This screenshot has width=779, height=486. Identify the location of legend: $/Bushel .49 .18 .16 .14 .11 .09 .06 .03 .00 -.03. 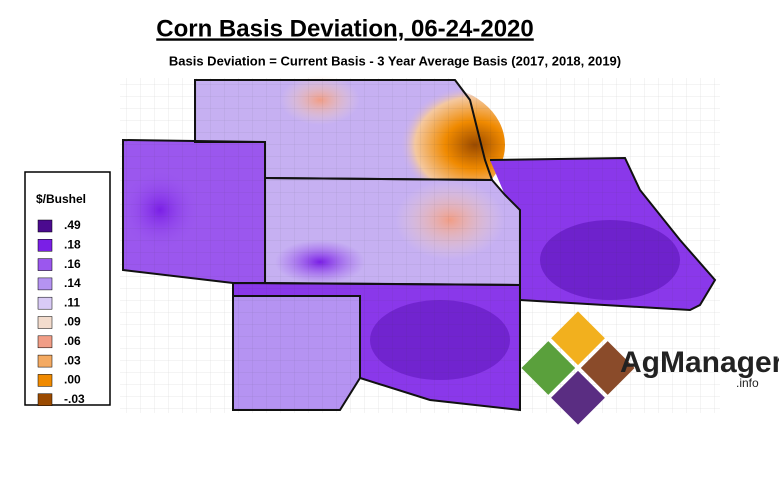
(67, 288).